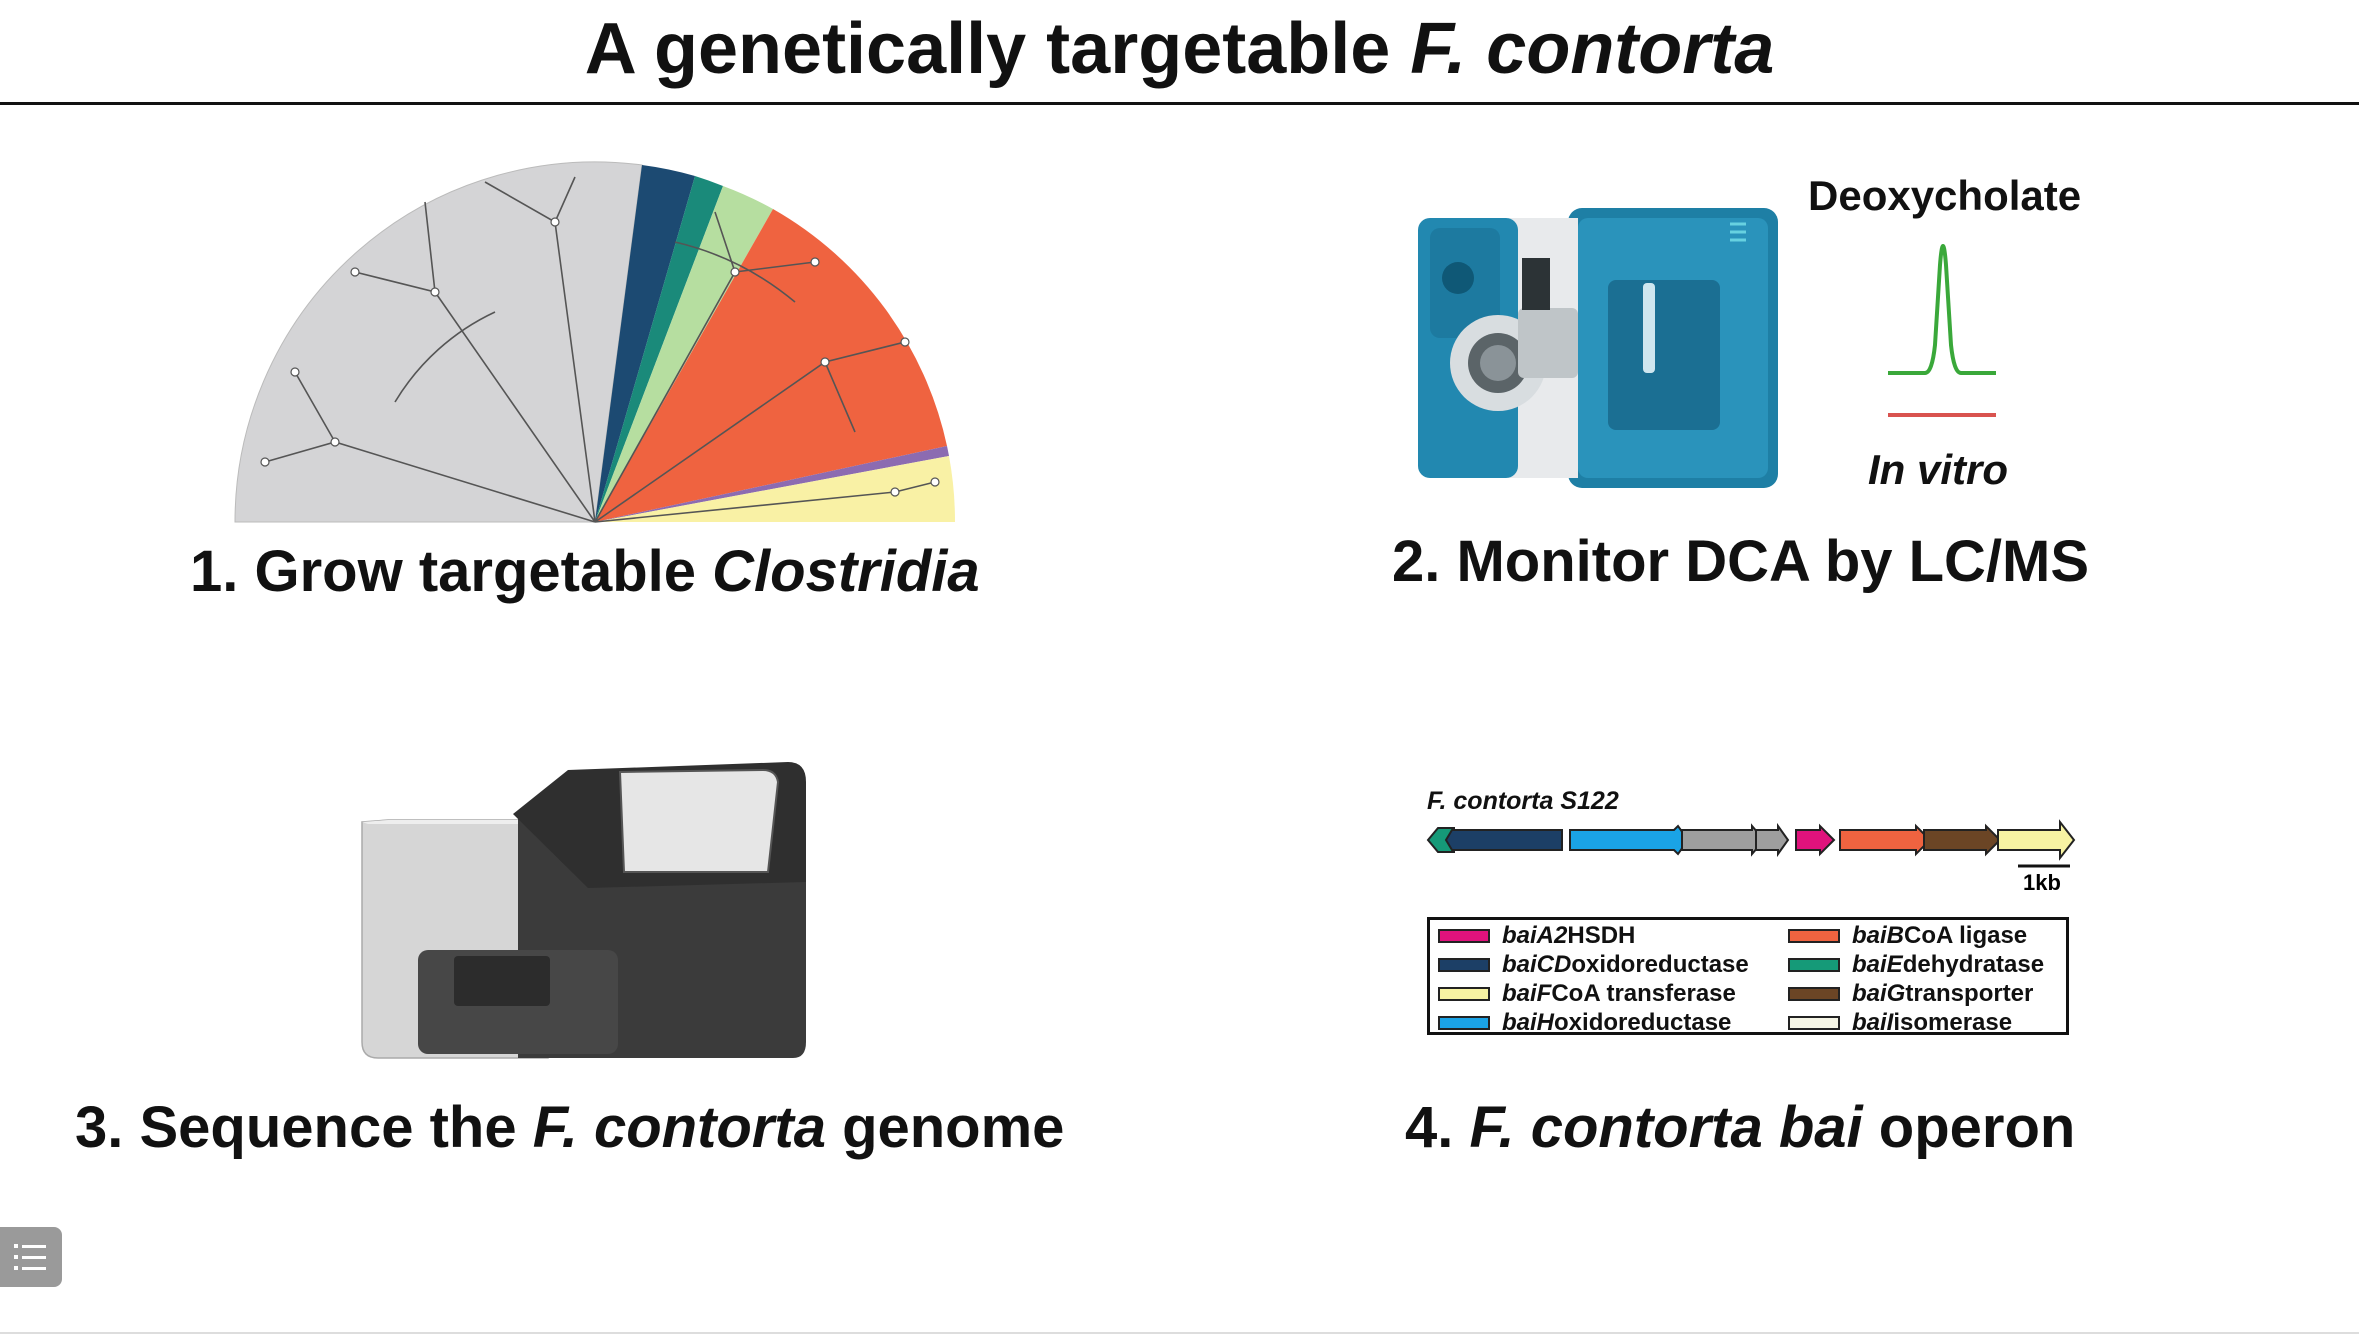 This screenshot has width=2359, height=1336. I want to click on title-divider, so click(1179, 103).